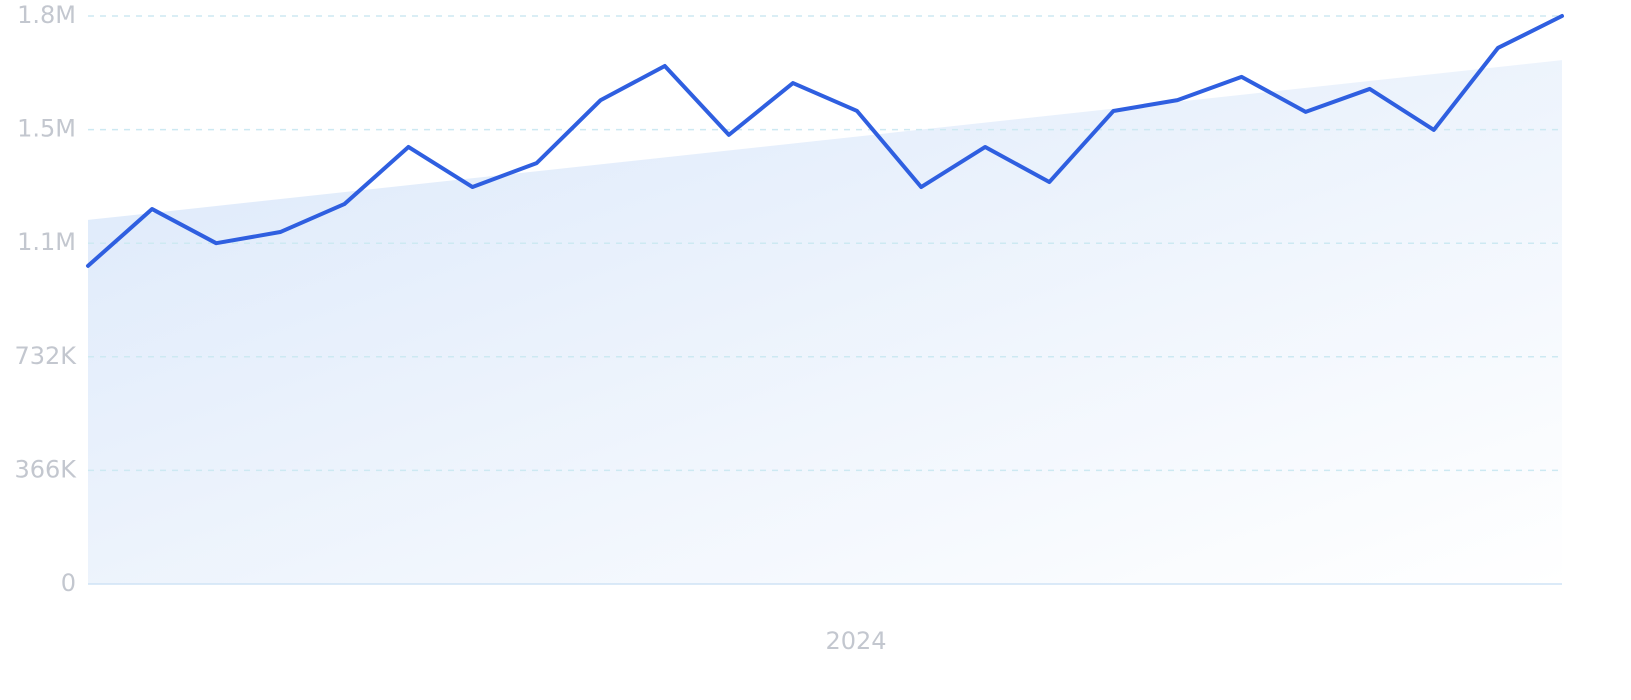 This screenshot has width=1631, height=700. Describe the element at coordinates (68, 583) in the screenshot. I see `y-tick-label: 0` at that location.